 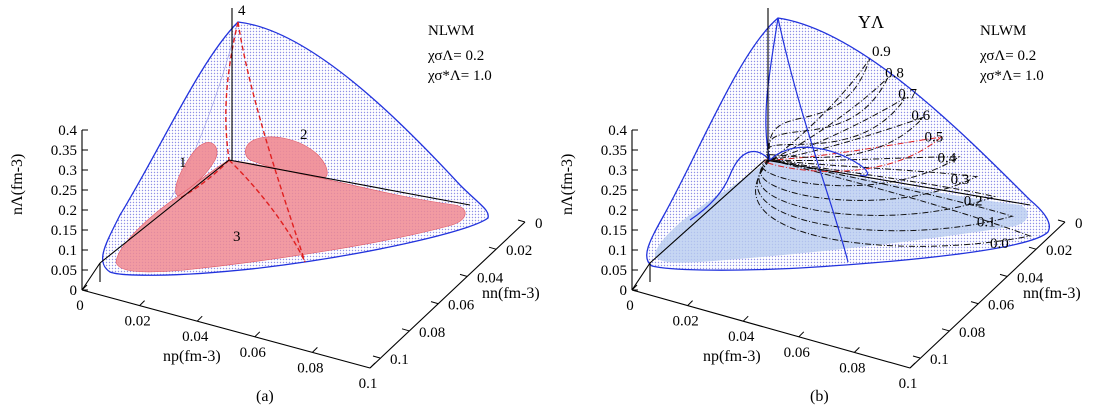 I want to click on contour-labels-b: 0.0 0.1 0.2 0.3 0.4 0.5 0.6 0.7 0.8 0.9, so click(x=940, y=148).